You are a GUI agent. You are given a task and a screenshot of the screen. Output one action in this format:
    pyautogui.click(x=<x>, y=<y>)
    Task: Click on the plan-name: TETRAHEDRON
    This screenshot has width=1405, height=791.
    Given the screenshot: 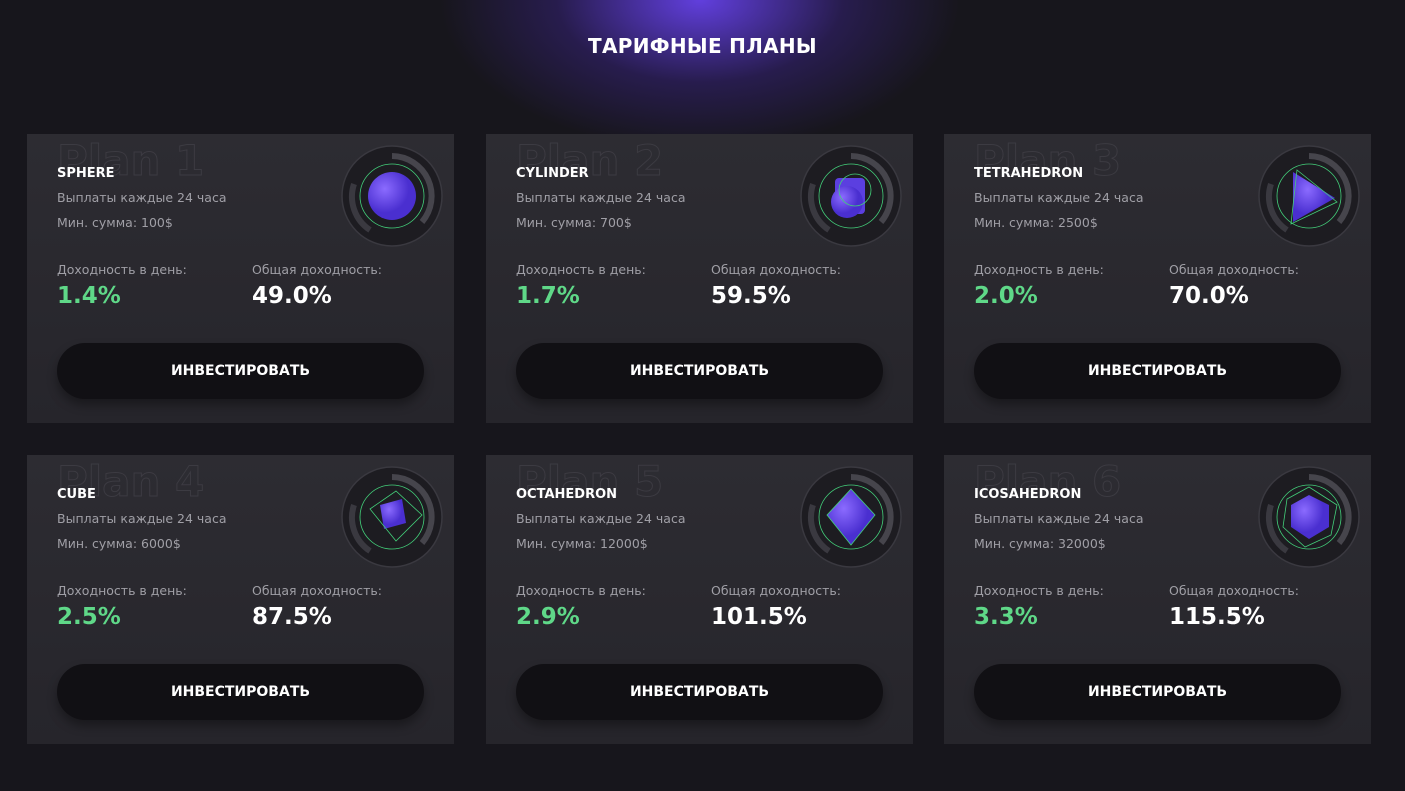 What is the action you would take?
    pyautogui.click(x=1029, y=173)
    